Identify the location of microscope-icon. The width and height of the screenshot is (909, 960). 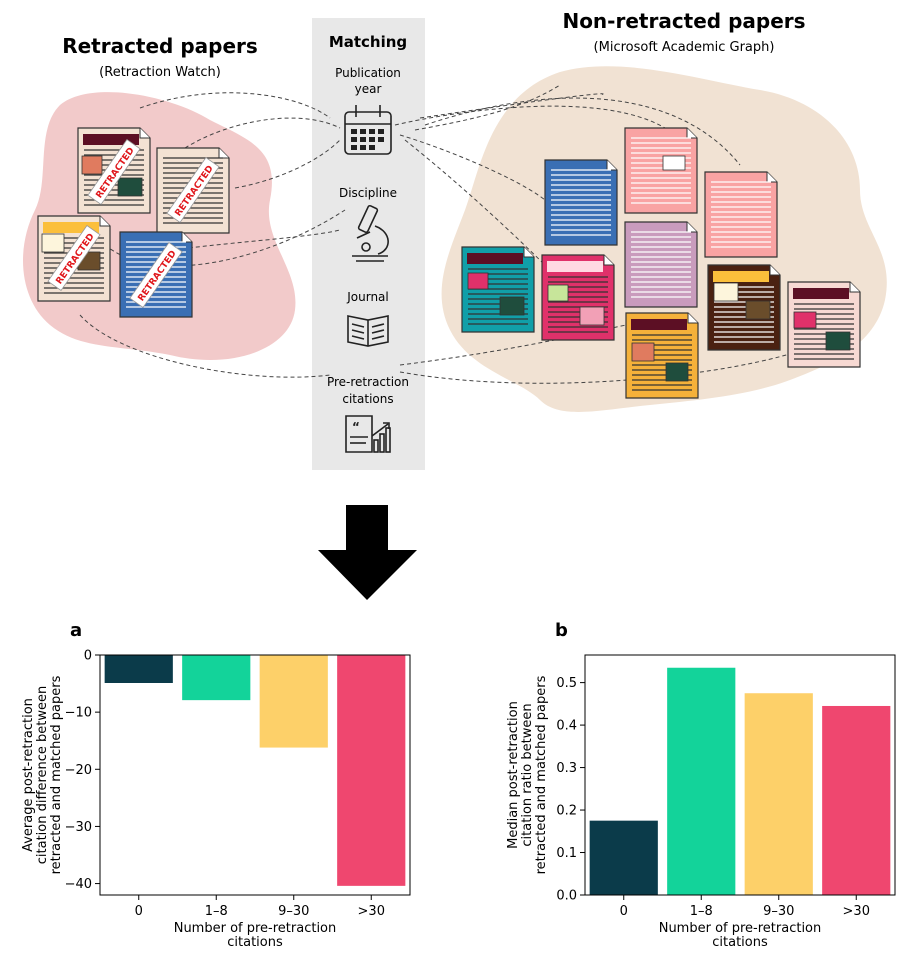
(370, 233).